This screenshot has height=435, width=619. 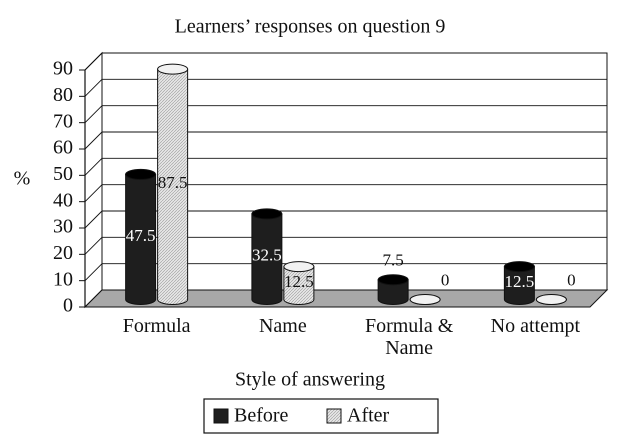 What do you see at coordinates (368, 416) in the screenshot?
I see `legend-label: After` at bounding box center [368, 416].